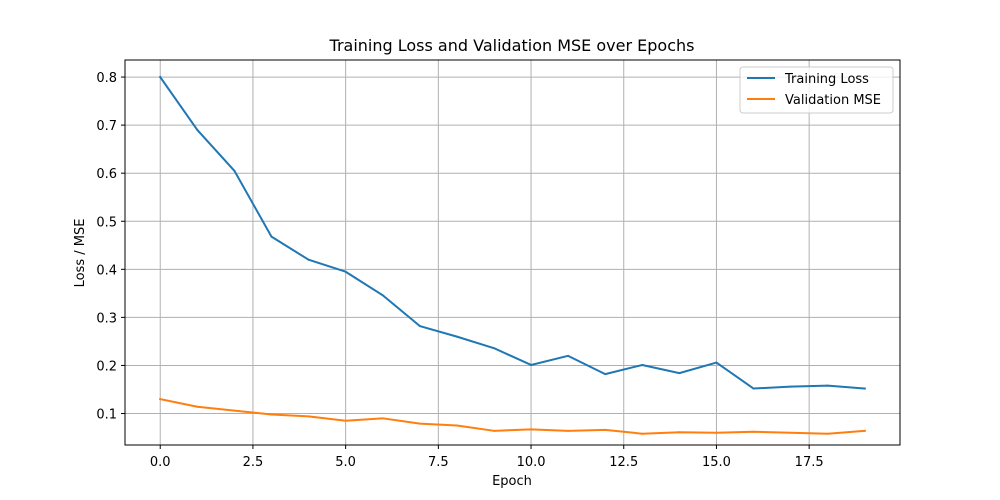 The height and width of the screenshot is (500, 1000). Describe the element at coordinates (80, 253) in the screenshot. I see `y-axis-label: Loss / MSE` at that location.